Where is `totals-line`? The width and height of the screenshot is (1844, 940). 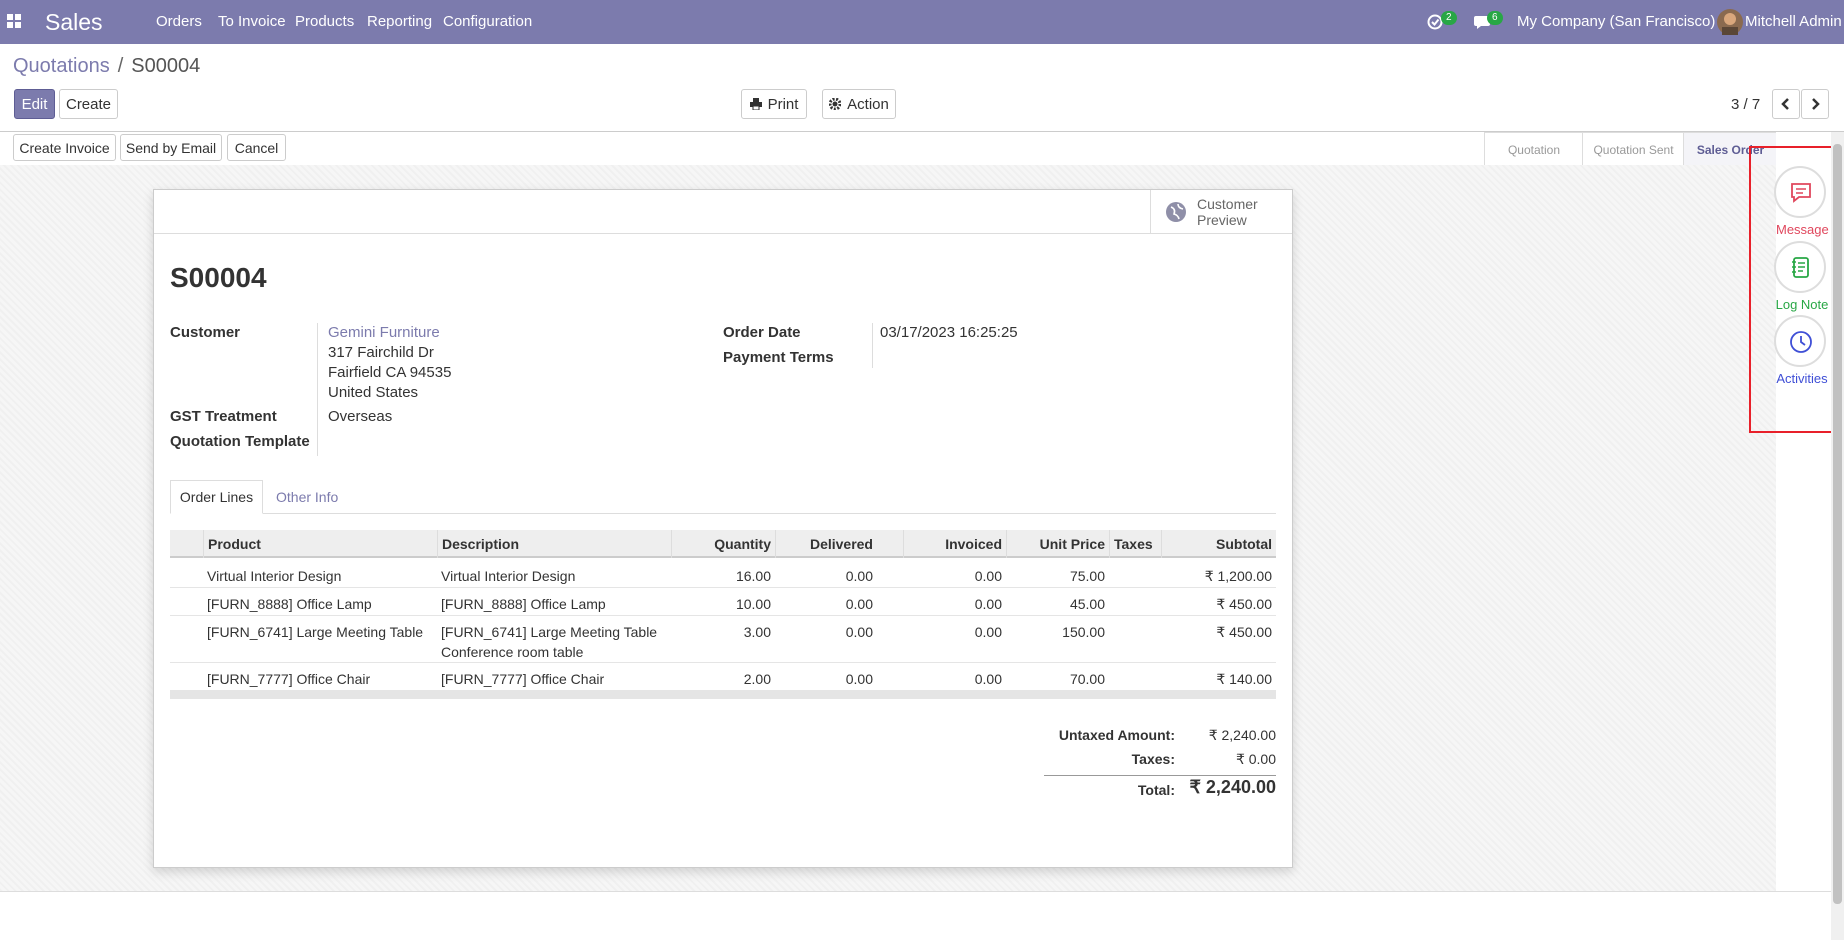 totals-line is located at coordinates (1160, 775).